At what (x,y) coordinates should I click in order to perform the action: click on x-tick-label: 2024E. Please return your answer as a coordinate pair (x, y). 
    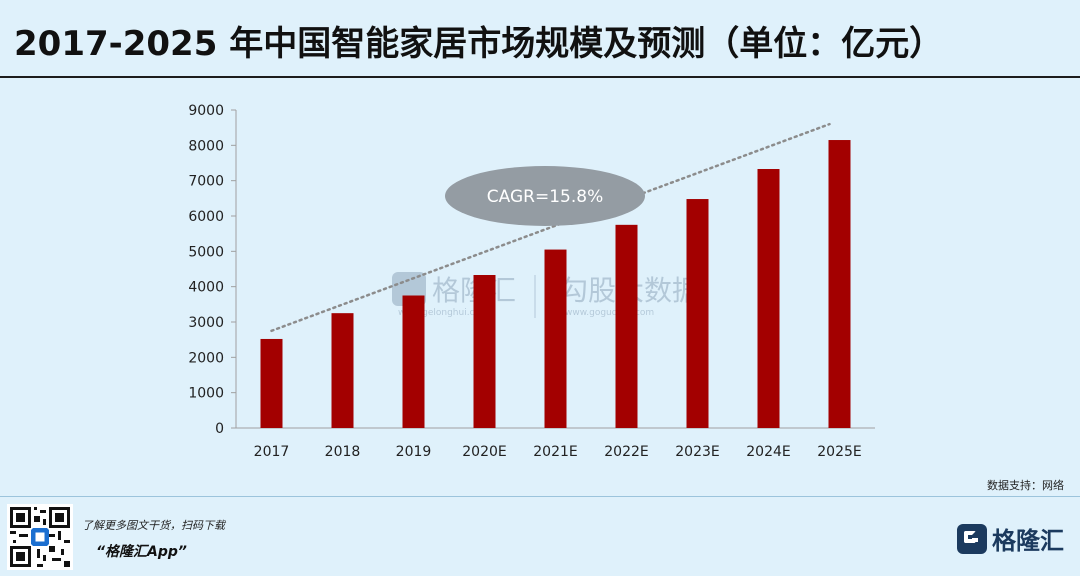
    Looking at the image, I should click on (768, 452).